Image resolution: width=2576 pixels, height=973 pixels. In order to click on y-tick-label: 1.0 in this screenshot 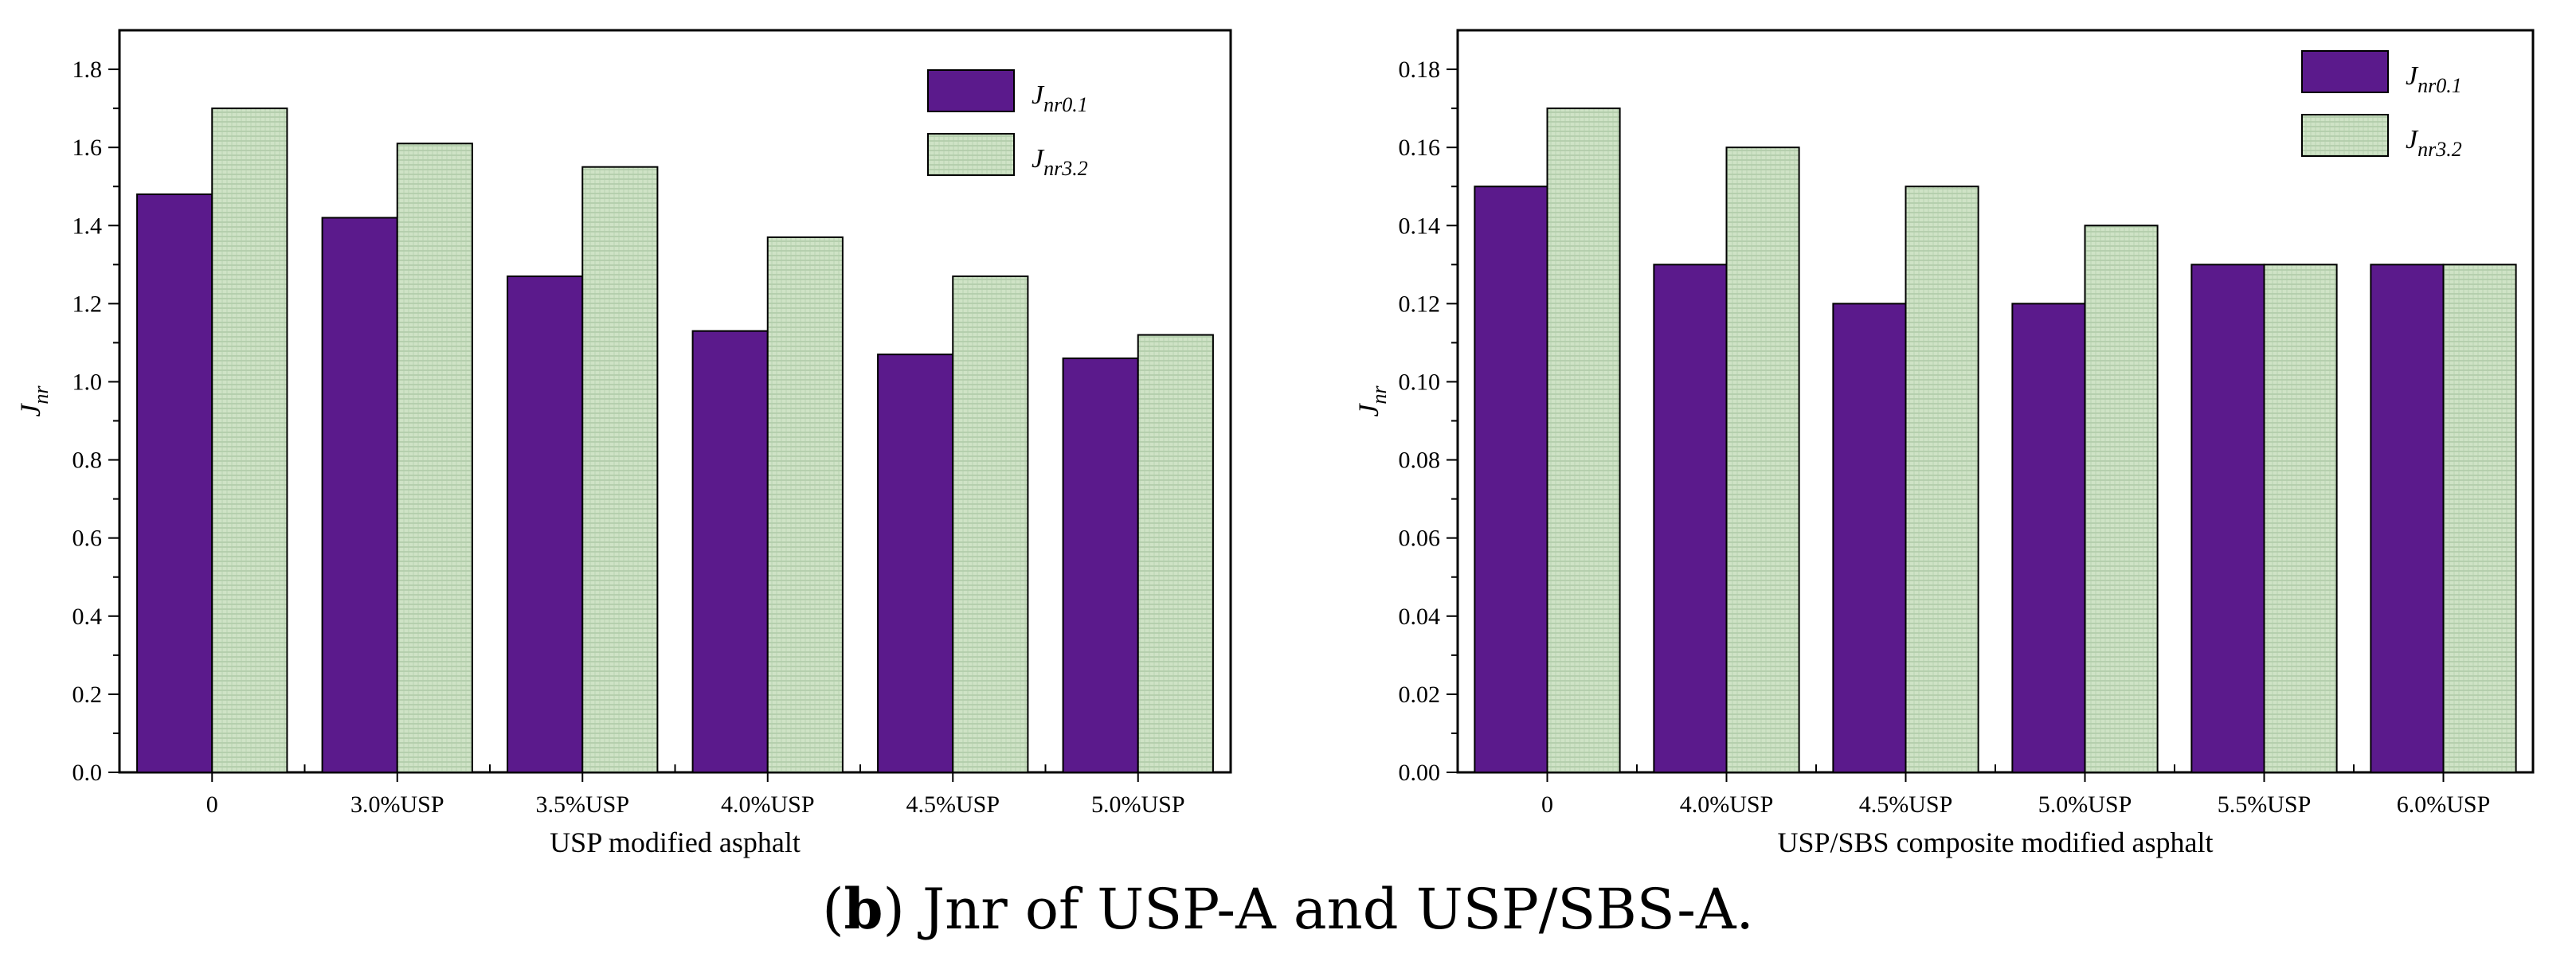, I will do `click(87, 382)`.